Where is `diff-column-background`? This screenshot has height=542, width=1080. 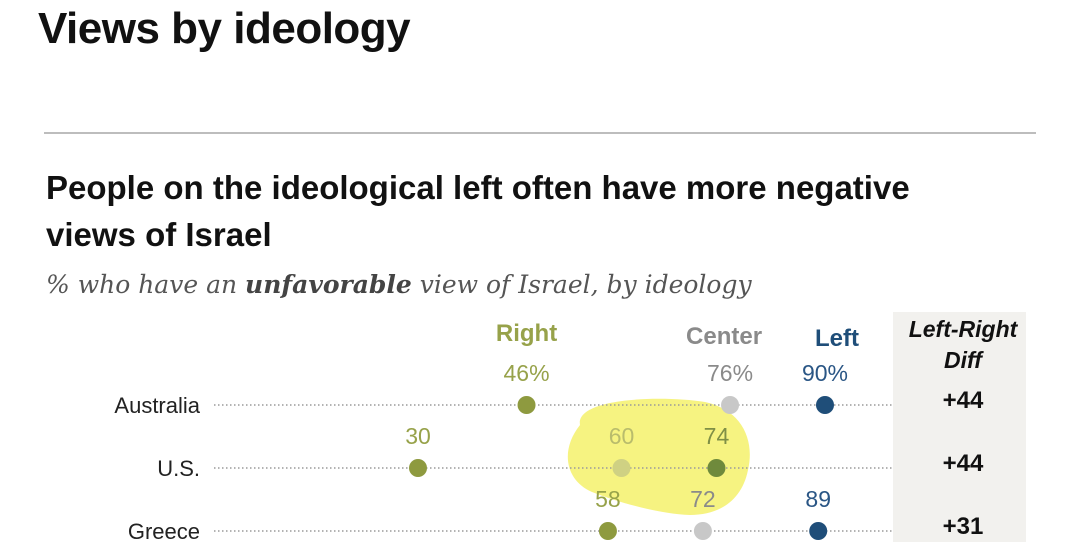
diff-column-background is located at coordinates (959, 427).